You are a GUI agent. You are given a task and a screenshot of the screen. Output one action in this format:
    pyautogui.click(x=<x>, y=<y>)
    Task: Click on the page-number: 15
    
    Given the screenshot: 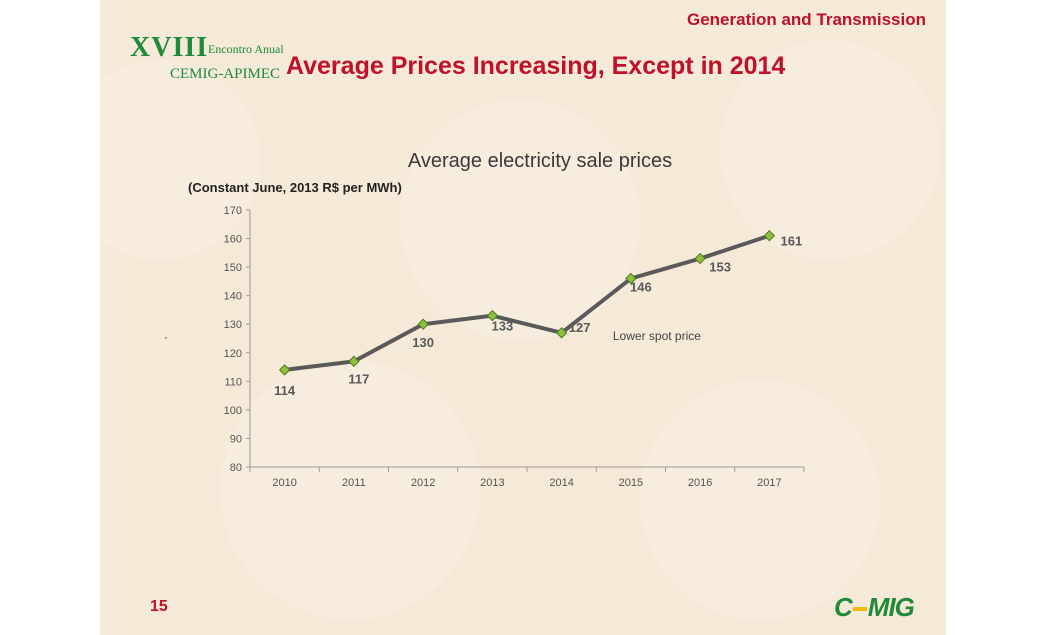 What is the action you would take?
    pyautogui.click(x=159, y=606)
    